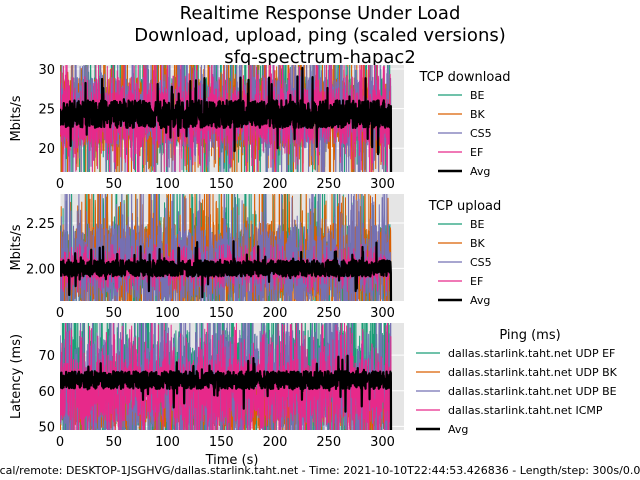 The width and height of the screenshot is (640, 480). What do you see at coordinates (532, 391) in the screenshot?
I see `legend-entry: dallas.starlink.taht.net UDP BE` at bounding box center [532, 391].